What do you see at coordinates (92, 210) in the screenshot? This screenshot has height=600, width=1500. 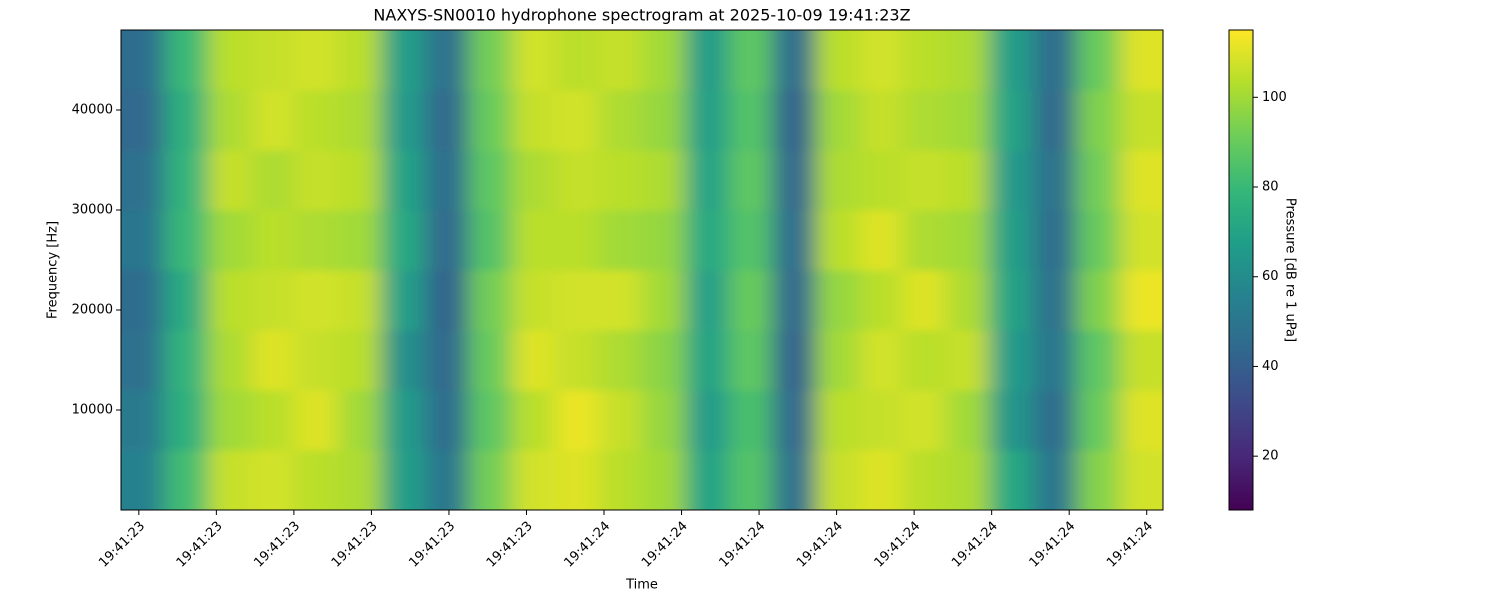 I see `y-tick-label: 30000` at bounding box center [92, 210].